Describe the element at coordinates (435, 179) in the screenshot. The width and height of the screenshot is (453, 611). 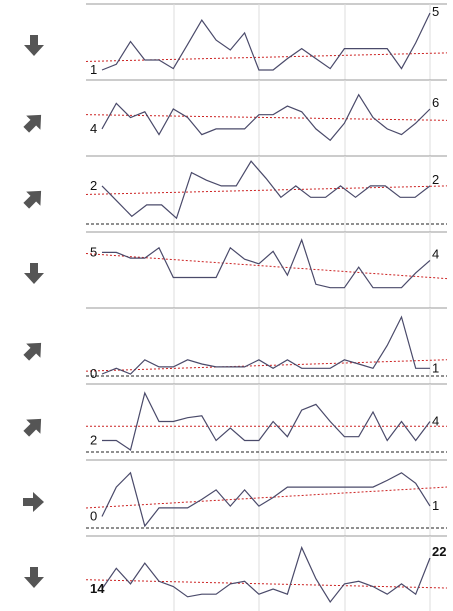
I see `end-value-label: 2` at that location.